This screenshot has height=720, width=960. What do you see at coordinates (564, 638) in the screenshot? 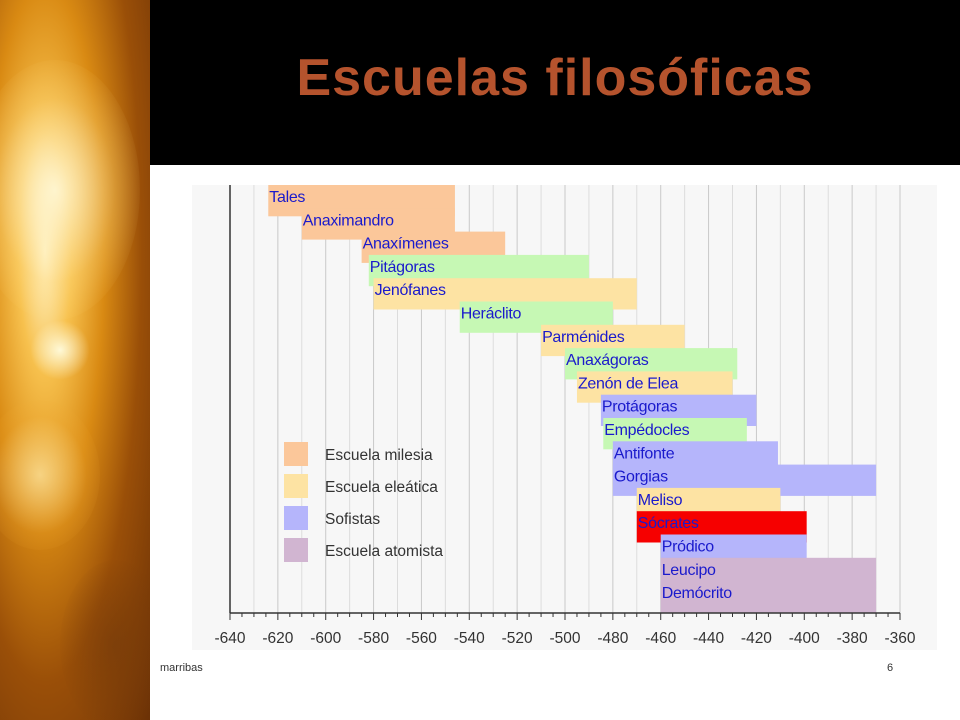
I see `x-tick-label: -500` at bounding box center [564, 638].